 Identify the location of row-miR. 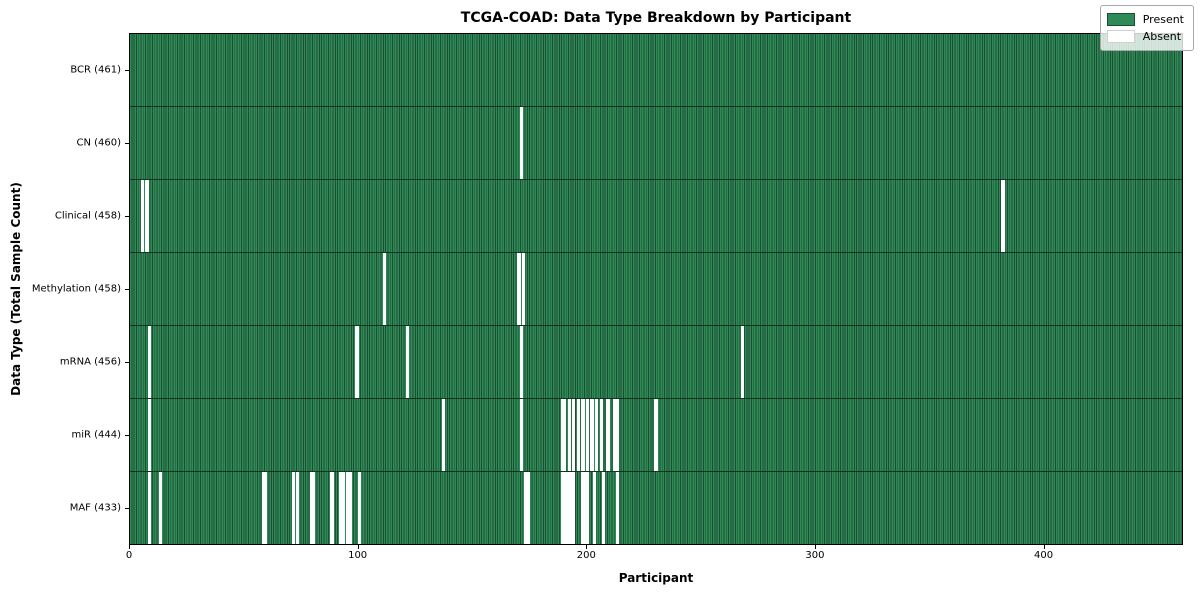
(656, 434).